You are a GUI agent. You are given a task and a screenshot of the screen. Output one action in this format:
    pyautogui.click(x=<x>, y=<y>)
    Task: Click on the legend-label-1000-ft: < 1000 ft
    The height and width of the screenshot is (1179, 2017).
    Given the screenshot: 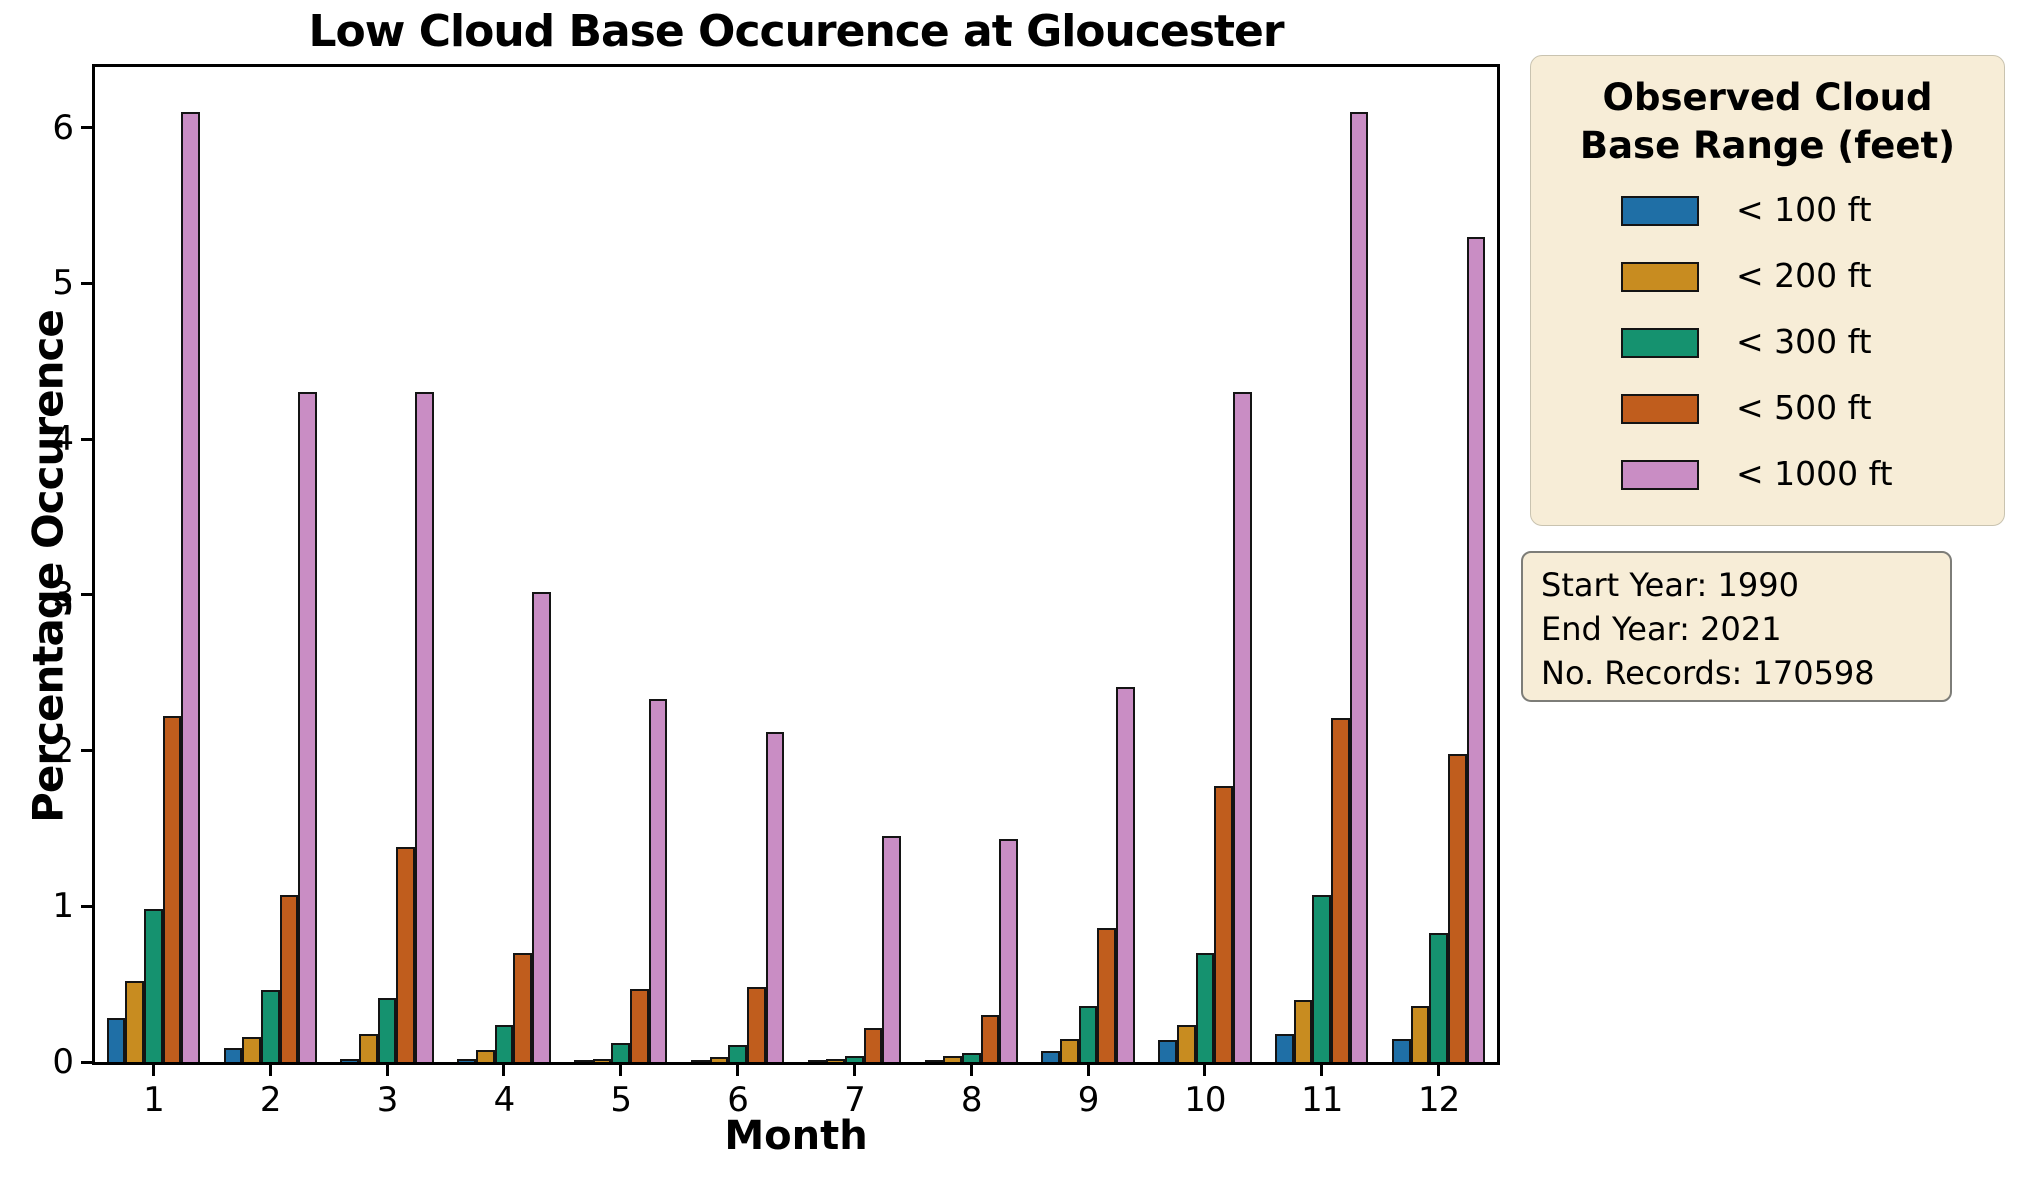 What is the action you would take?
    pyautogui.click(x=1814, y=473)
    